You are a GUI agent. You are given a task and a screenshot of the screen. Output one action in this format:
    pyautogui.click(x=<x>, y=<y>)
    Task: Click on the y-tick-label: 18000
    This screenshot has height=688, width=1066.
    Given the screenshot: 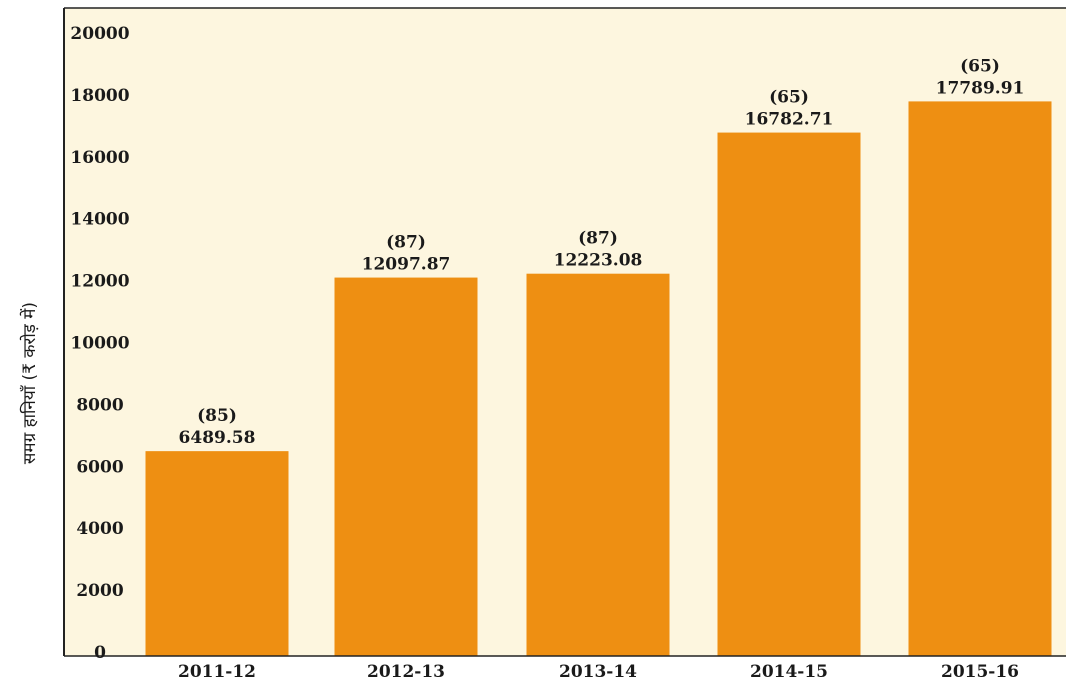 What is the action you would take?
    pyautogui.click(x=99, y=96)
    